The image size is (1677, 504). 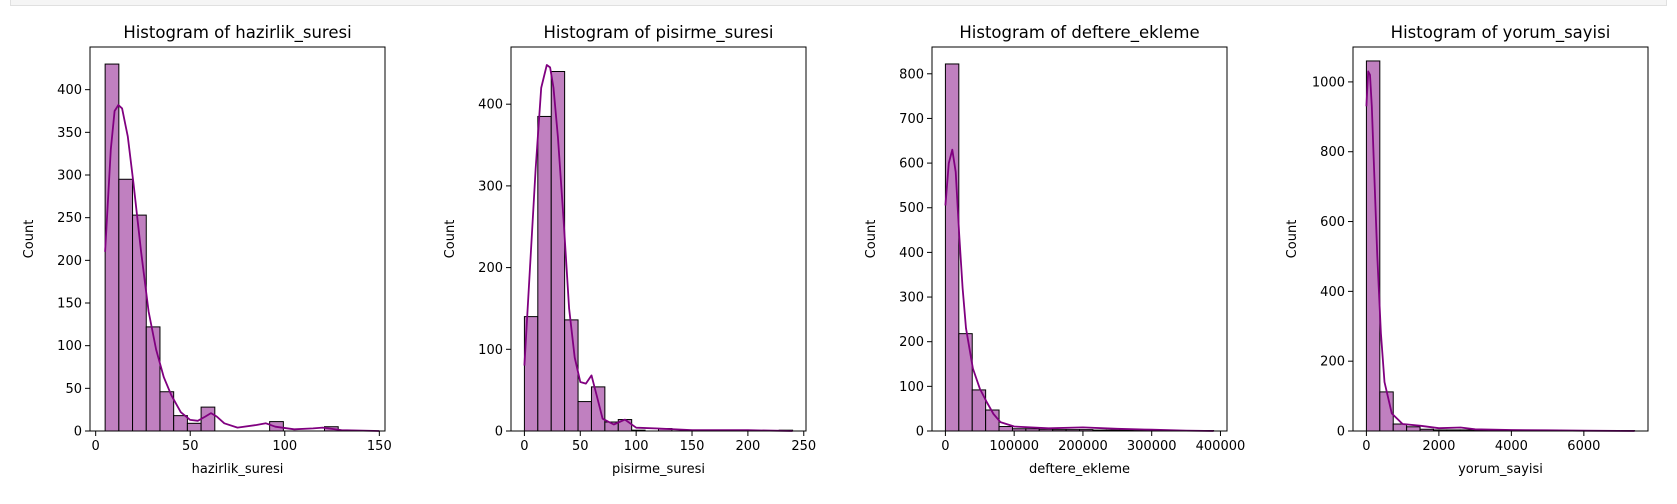 What do you see at coordinates (490, 350) in the screenshot?
I see `chart-2-y-tick-label: 100` at bounding box center [490, 350].